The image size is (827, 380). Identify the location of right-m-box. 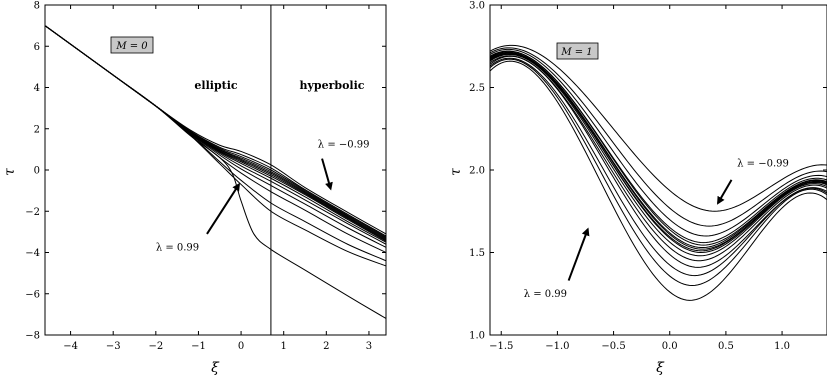
(577, 51).